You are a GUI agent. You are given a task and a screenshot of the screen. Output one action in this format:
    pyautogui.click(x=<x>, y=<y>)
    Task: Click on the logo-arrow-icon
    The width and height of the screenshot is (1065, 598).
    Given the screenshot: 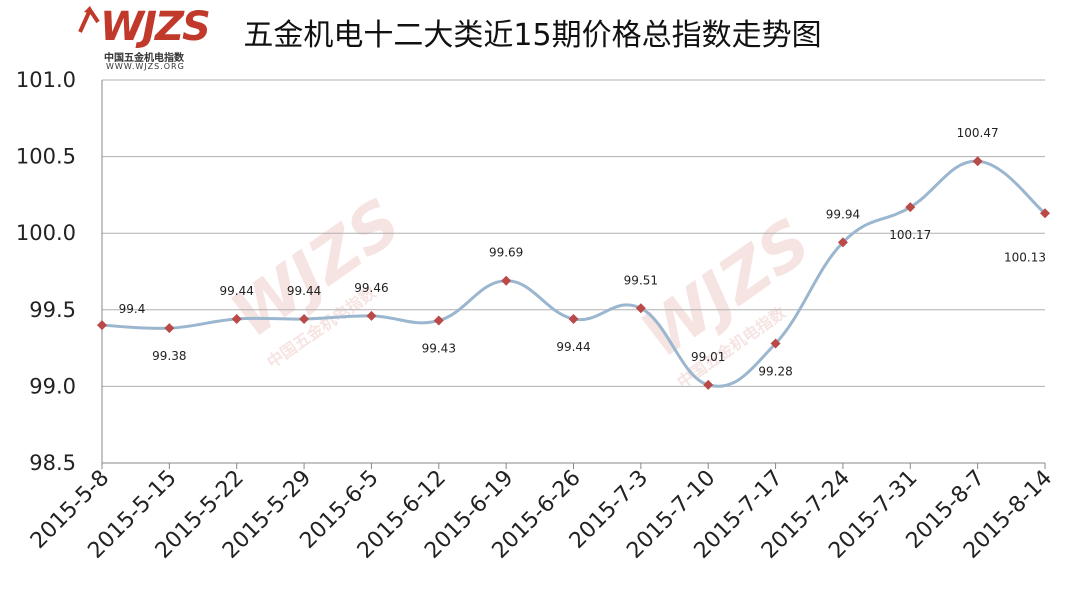 What is the action you would take?
    pyautogui.click(x=89, y=19)
    